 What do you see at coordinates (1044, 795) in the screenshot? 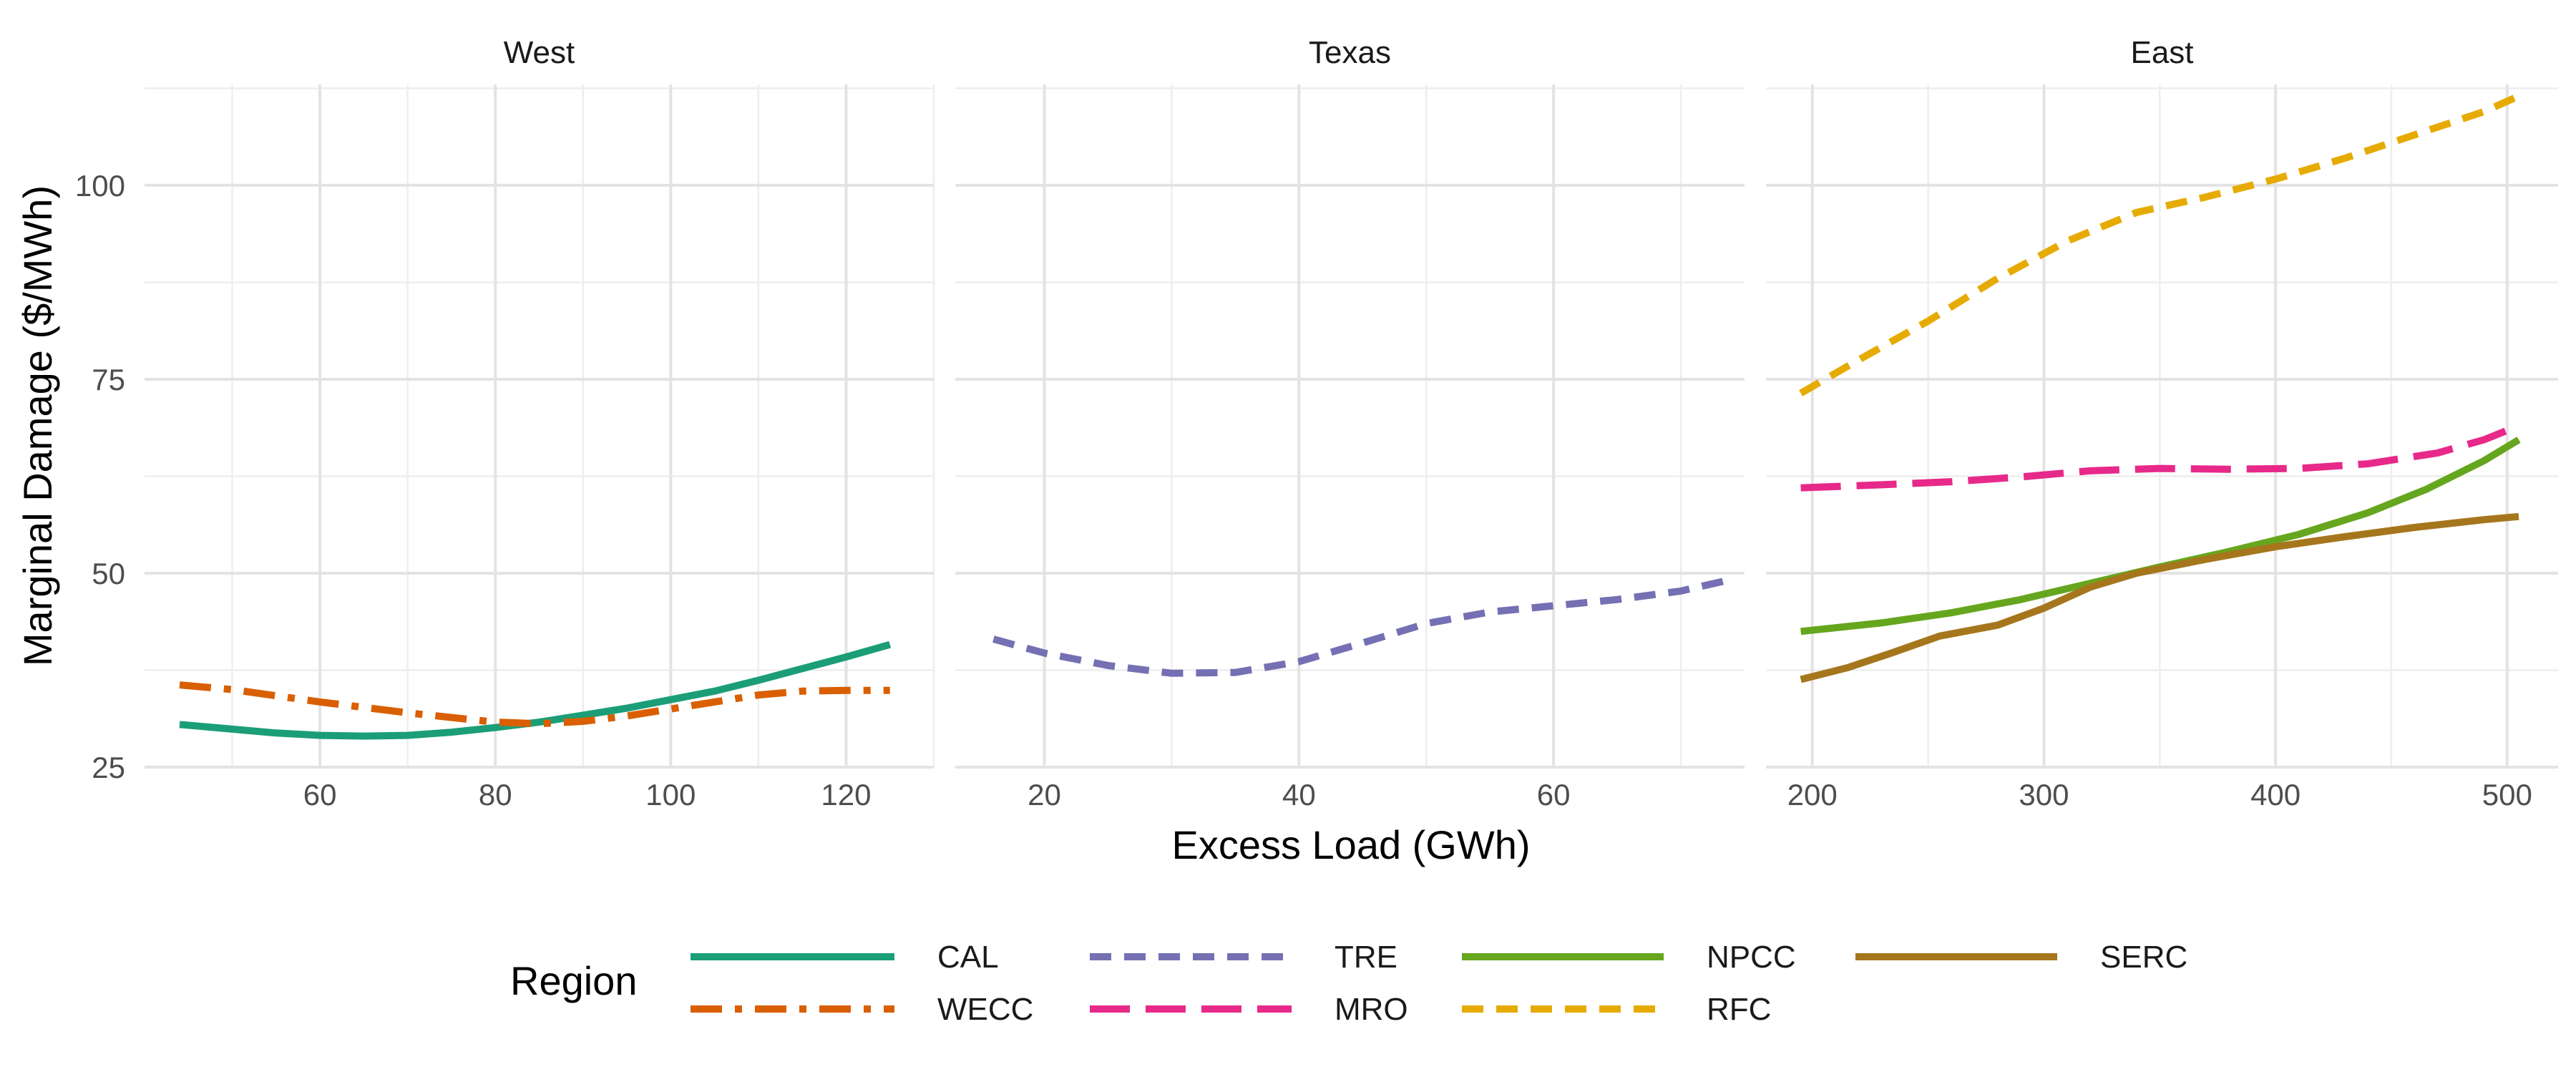
I see `x-tick-label: 20` at bounding box center [1044, 795].